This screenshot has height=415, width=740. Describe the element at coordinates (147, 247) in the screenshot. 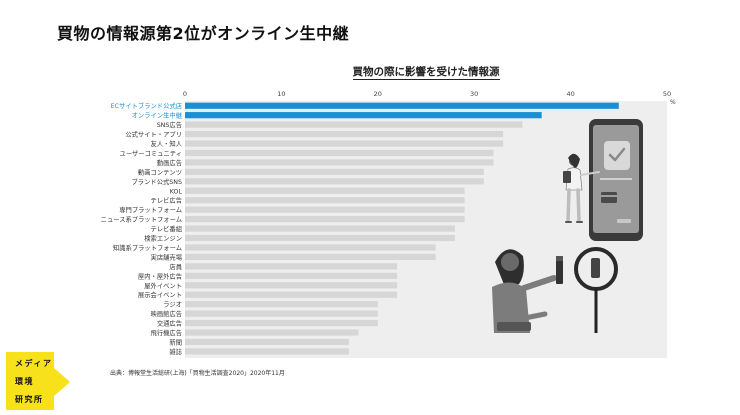

I see `category-label: 知識系プラットフォーム` at that location.